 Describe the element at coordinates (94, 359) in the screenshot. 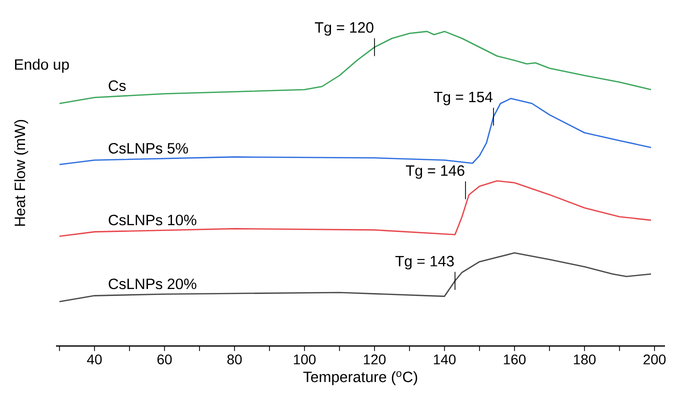

I see `x-tick-label: 40` at that location.